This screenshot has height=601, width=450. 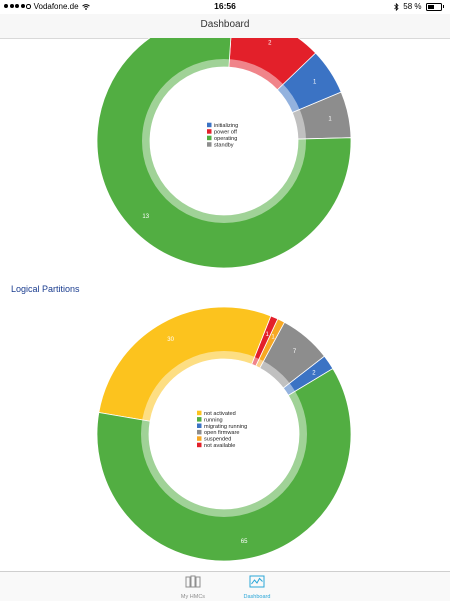 What do you see at coordinates (220, 414) in the screenshot?
I see `legend-label-not-activated: not activated` at bounding box center [220, 414].